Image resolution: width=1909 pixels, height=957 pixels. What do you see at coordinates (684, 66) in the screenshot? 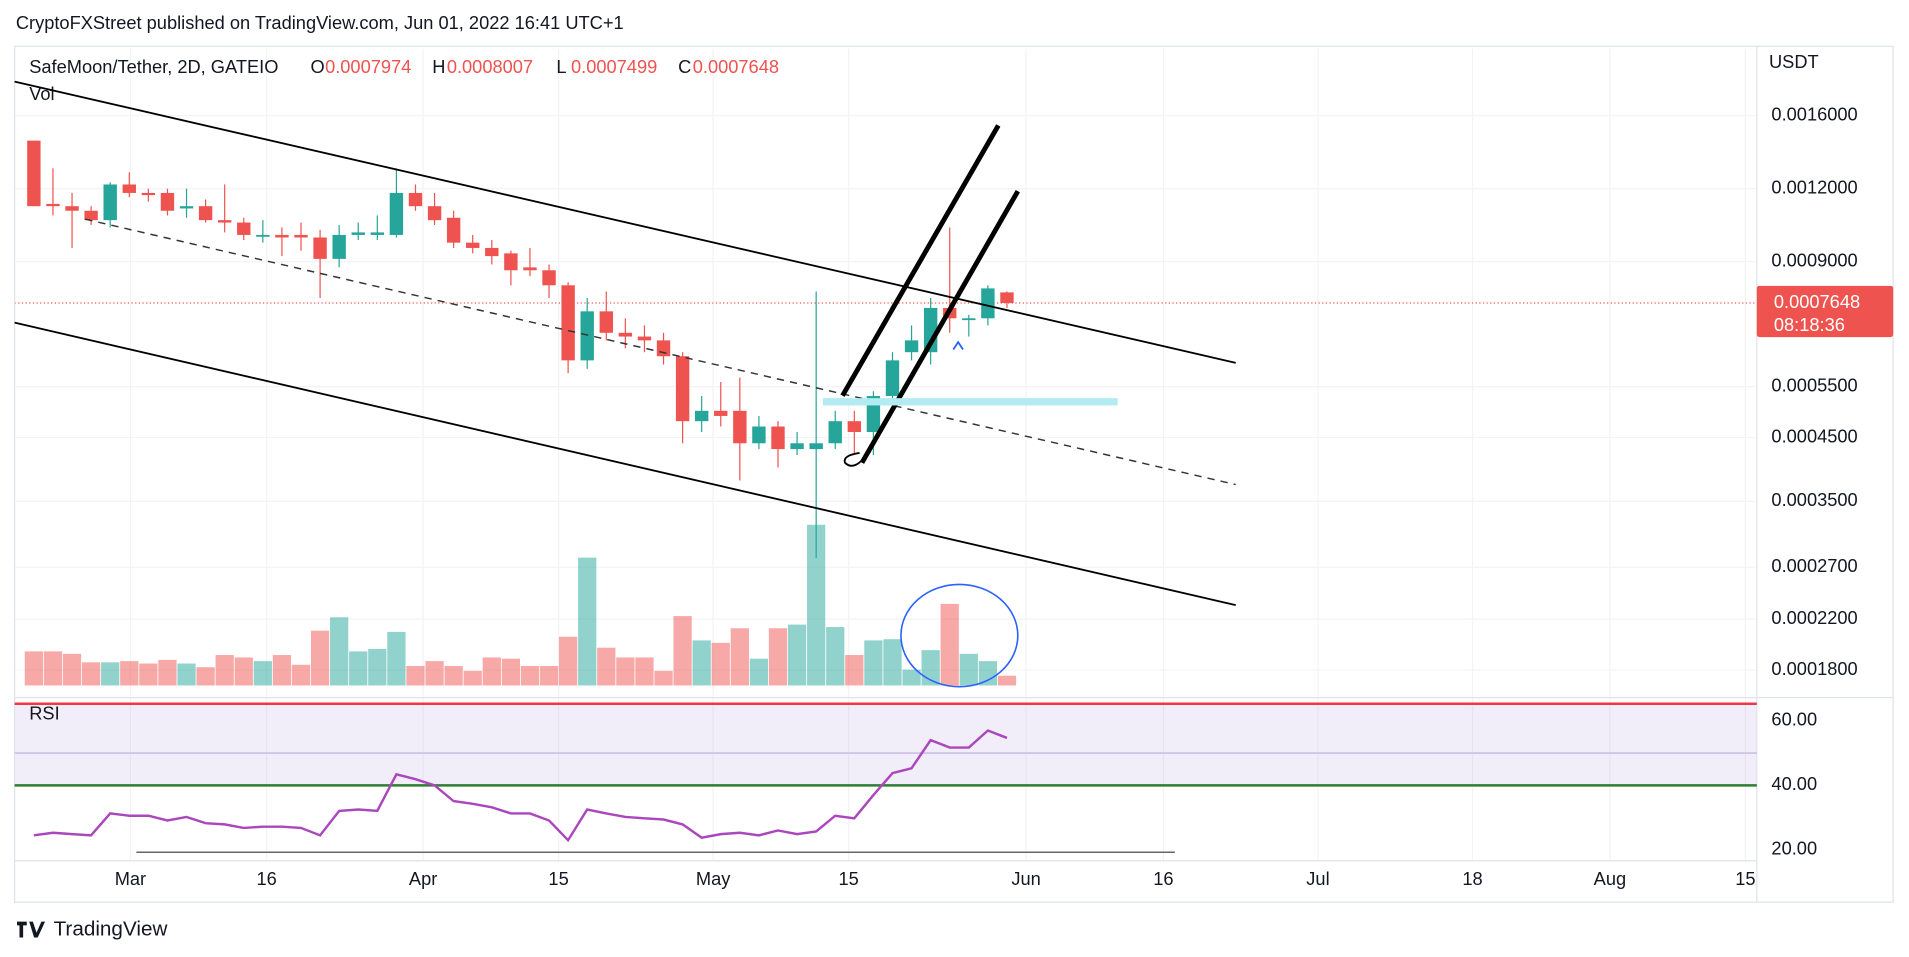
I see `ohlc-key: C` at bounding box center [684, 66].